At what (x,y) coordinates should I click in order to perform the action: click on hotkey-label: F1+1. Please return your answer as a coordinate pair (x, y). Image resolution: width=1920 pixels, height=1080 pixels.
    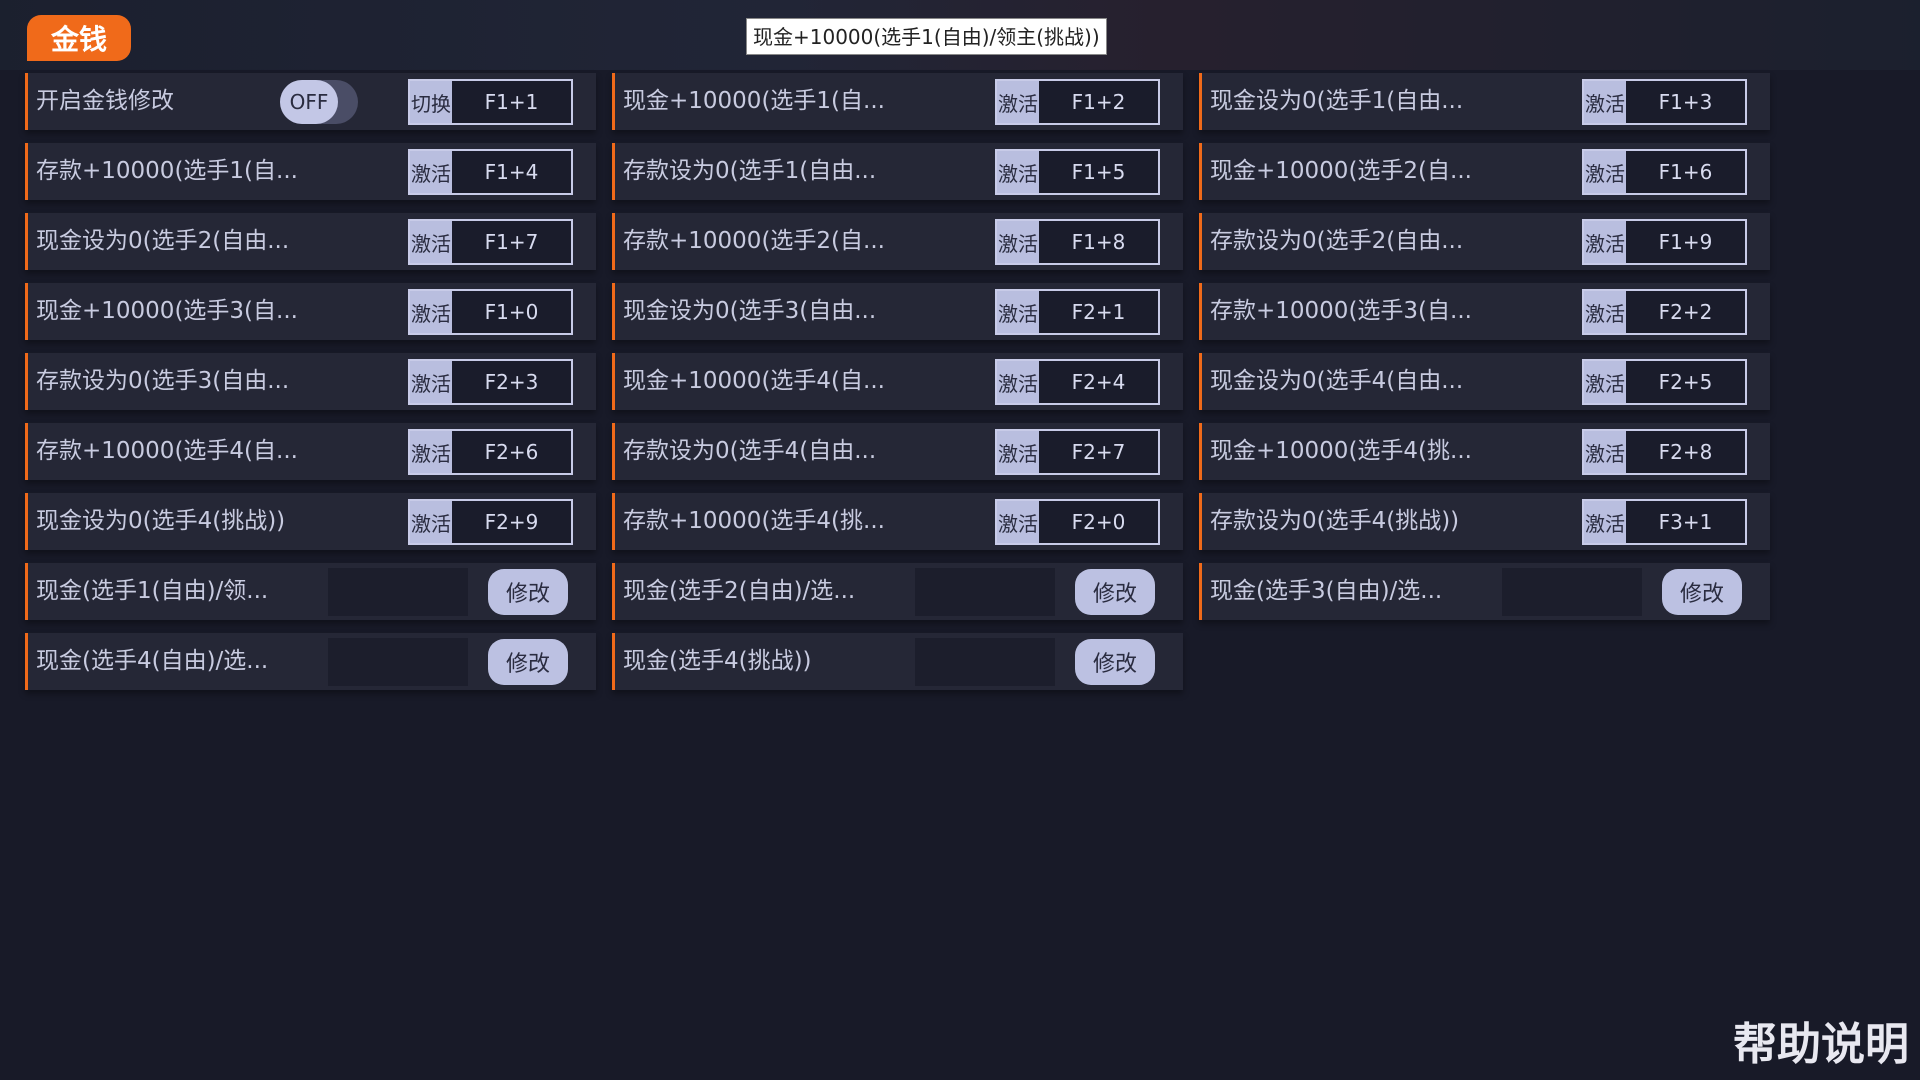
    Looking at the image, I should click on (511, 102).